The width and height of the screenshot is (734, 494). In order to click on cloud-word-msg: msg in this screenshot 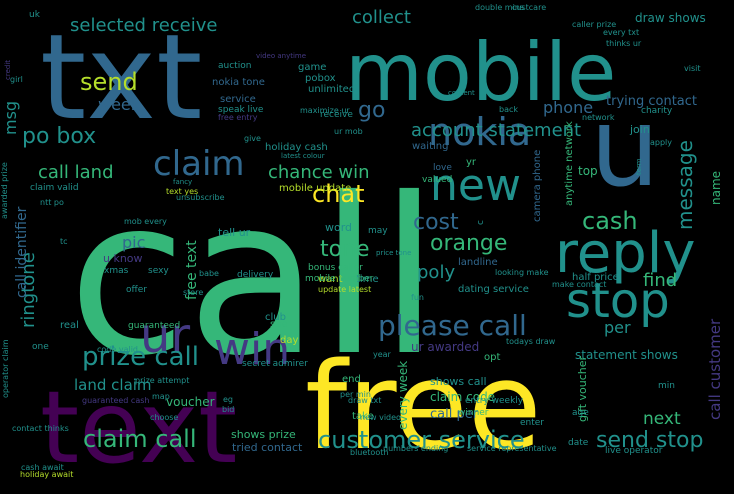, I will do `click(10, 118)`.